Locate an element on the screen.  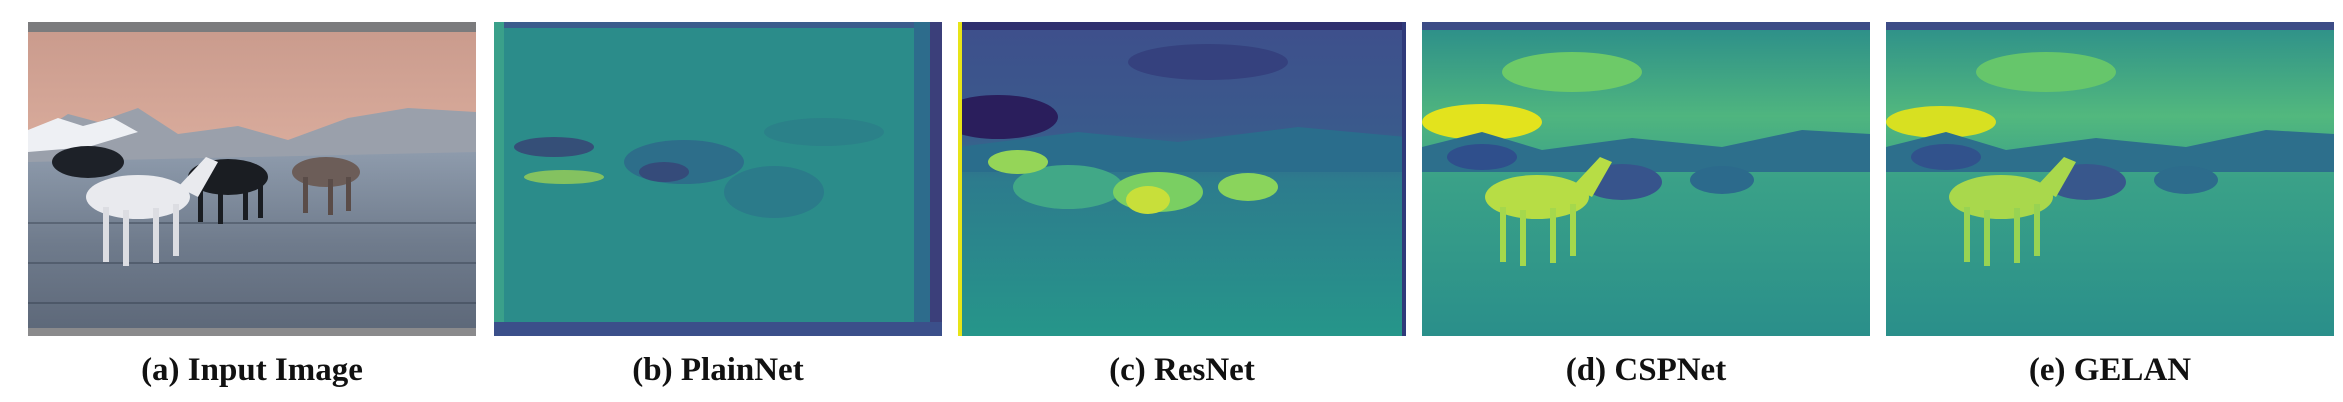
caption-cspnet: (d) CSPNet is located at coordinates (1646, 370).